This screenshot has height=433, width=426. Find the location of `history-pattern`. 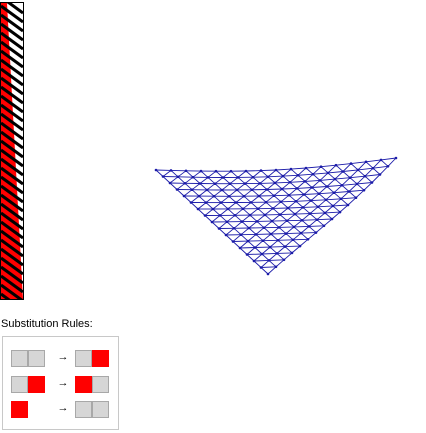

history-pattern is located at coordinates (12, 151).